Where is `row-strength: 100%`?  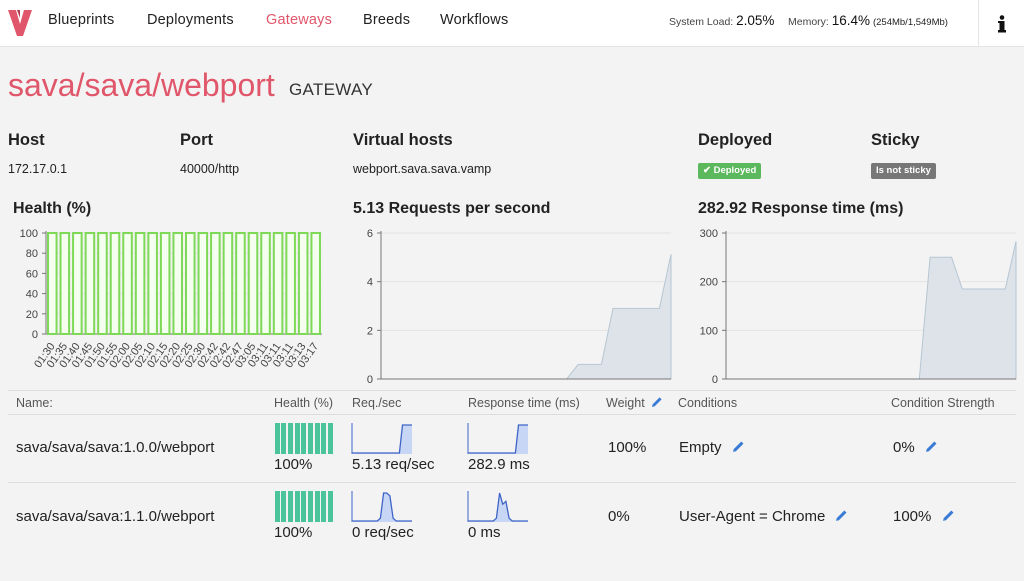
row-strength: 100% is located at coordinates (924, 516).